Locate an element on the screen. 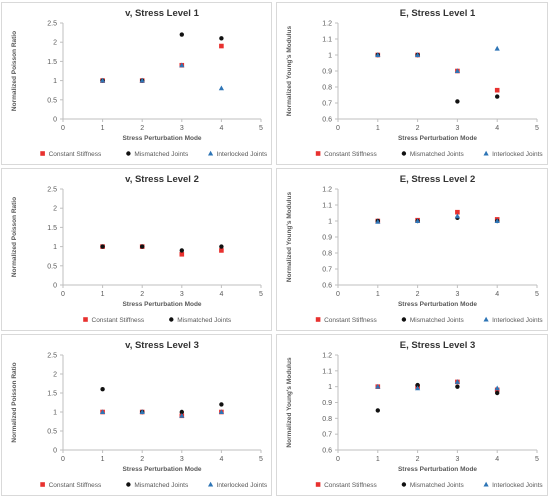  chart-title: v, Stress Level 2 is located at coordinates (162, 179).